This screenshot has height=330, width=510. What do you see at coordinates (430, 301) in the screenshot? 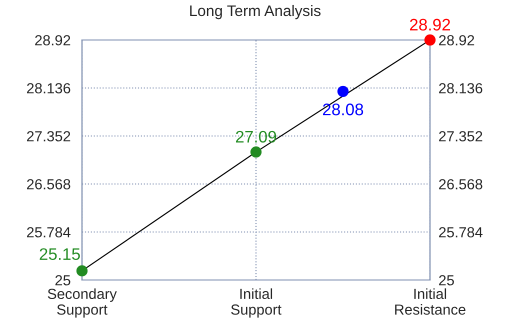
I see `x-tick-label: Initial Resistance` at bounding box center [430, 301].